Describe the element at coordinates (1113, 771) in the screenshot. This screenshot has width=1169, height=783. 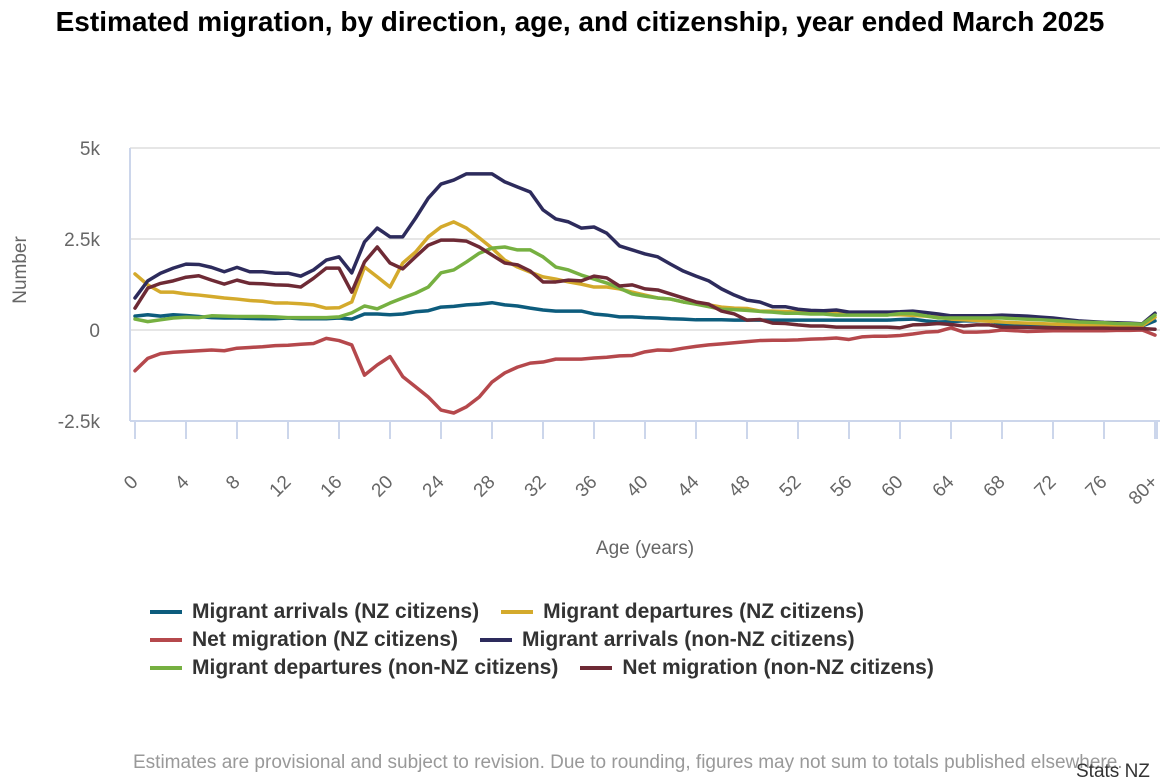
I see `credit: Stats NZ` at that location.